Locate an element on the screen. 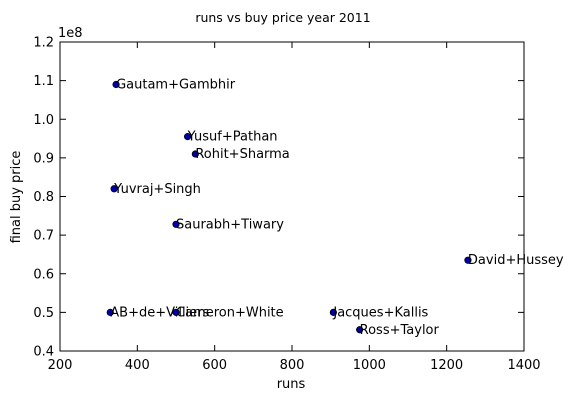 The image size is (580, 402). point-label: Rohit+Sharma is located at coordinates (242, 154).